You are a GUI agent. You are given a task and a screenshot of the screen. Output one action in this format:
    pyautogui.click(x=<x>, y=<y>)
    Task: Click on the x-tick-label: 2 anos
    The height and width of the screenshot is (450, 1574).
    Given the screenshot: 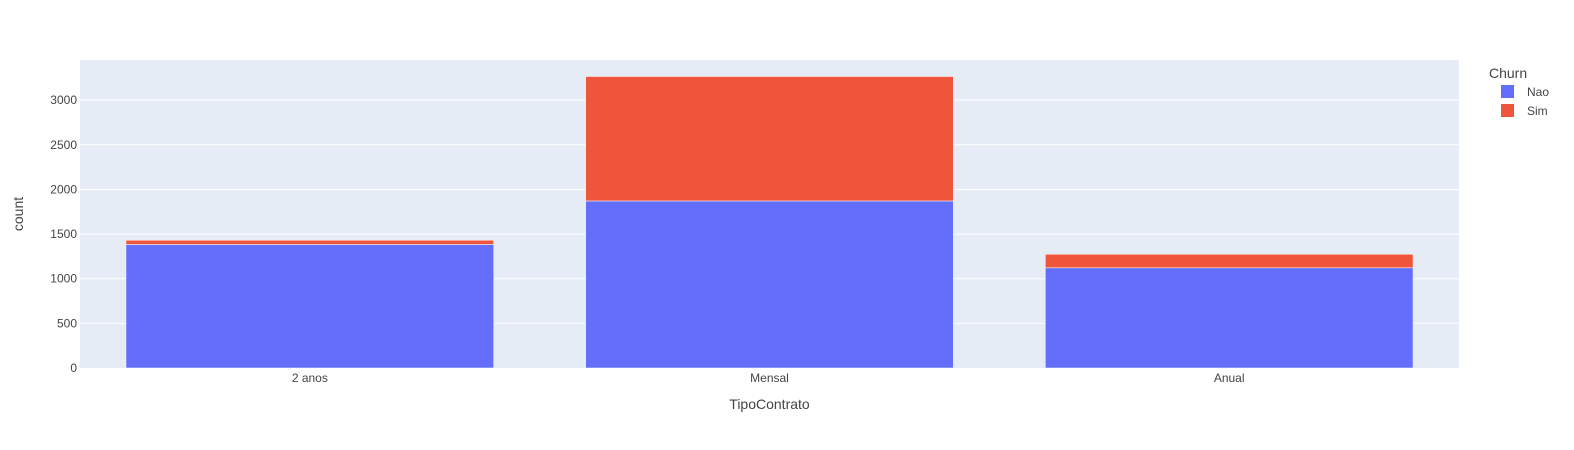 What is the action you would take?
    pyautogui.click(x=310, y=378)
    